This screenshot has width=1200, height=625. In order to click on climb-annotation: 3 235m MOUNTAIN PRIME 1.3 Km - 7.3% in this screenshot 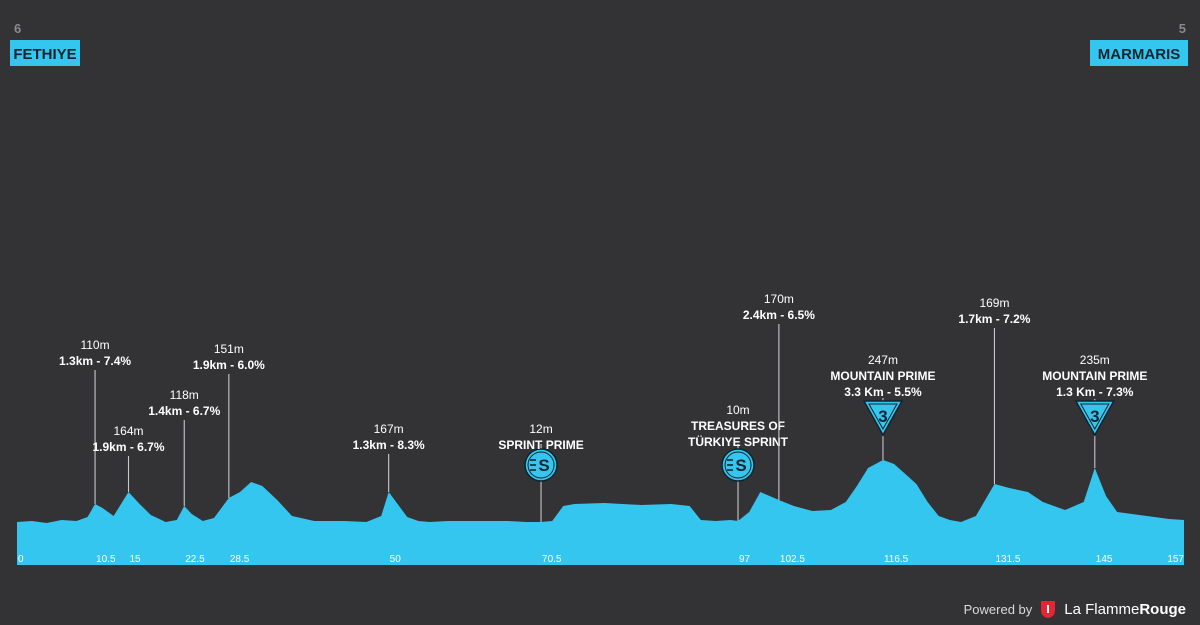, I will do `click(1094, 410)`.